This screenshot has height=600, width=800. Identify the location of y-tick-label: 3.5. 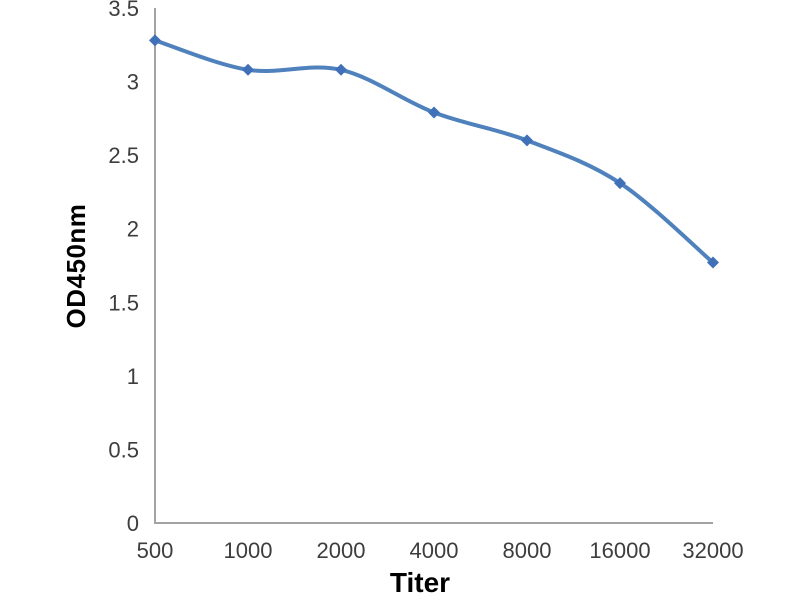
(123, 10).